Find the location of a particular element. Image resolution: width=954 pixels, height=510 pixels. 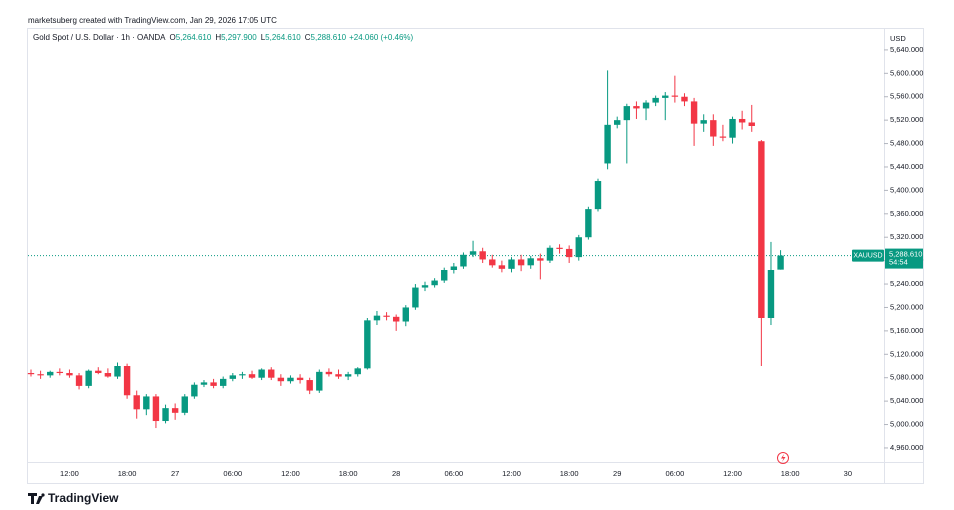

logo: TradingView is located at coordinates (73, 498).